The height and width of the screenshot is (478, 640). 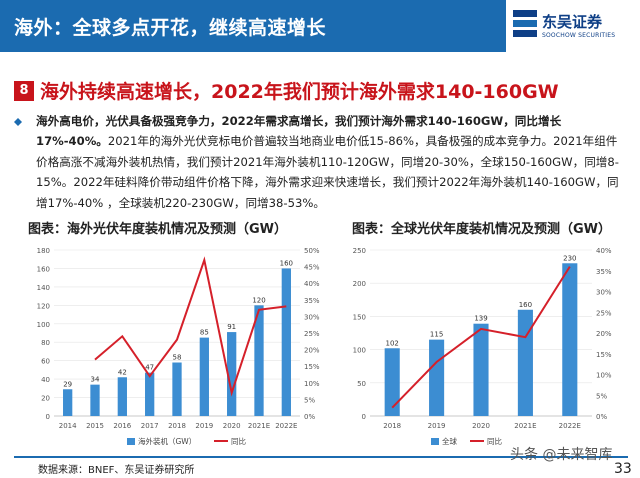 What do you see at coordinates (45, 362) in the screenshot?
I see `y-tick-label: 60` at bounding box center [45, 362].